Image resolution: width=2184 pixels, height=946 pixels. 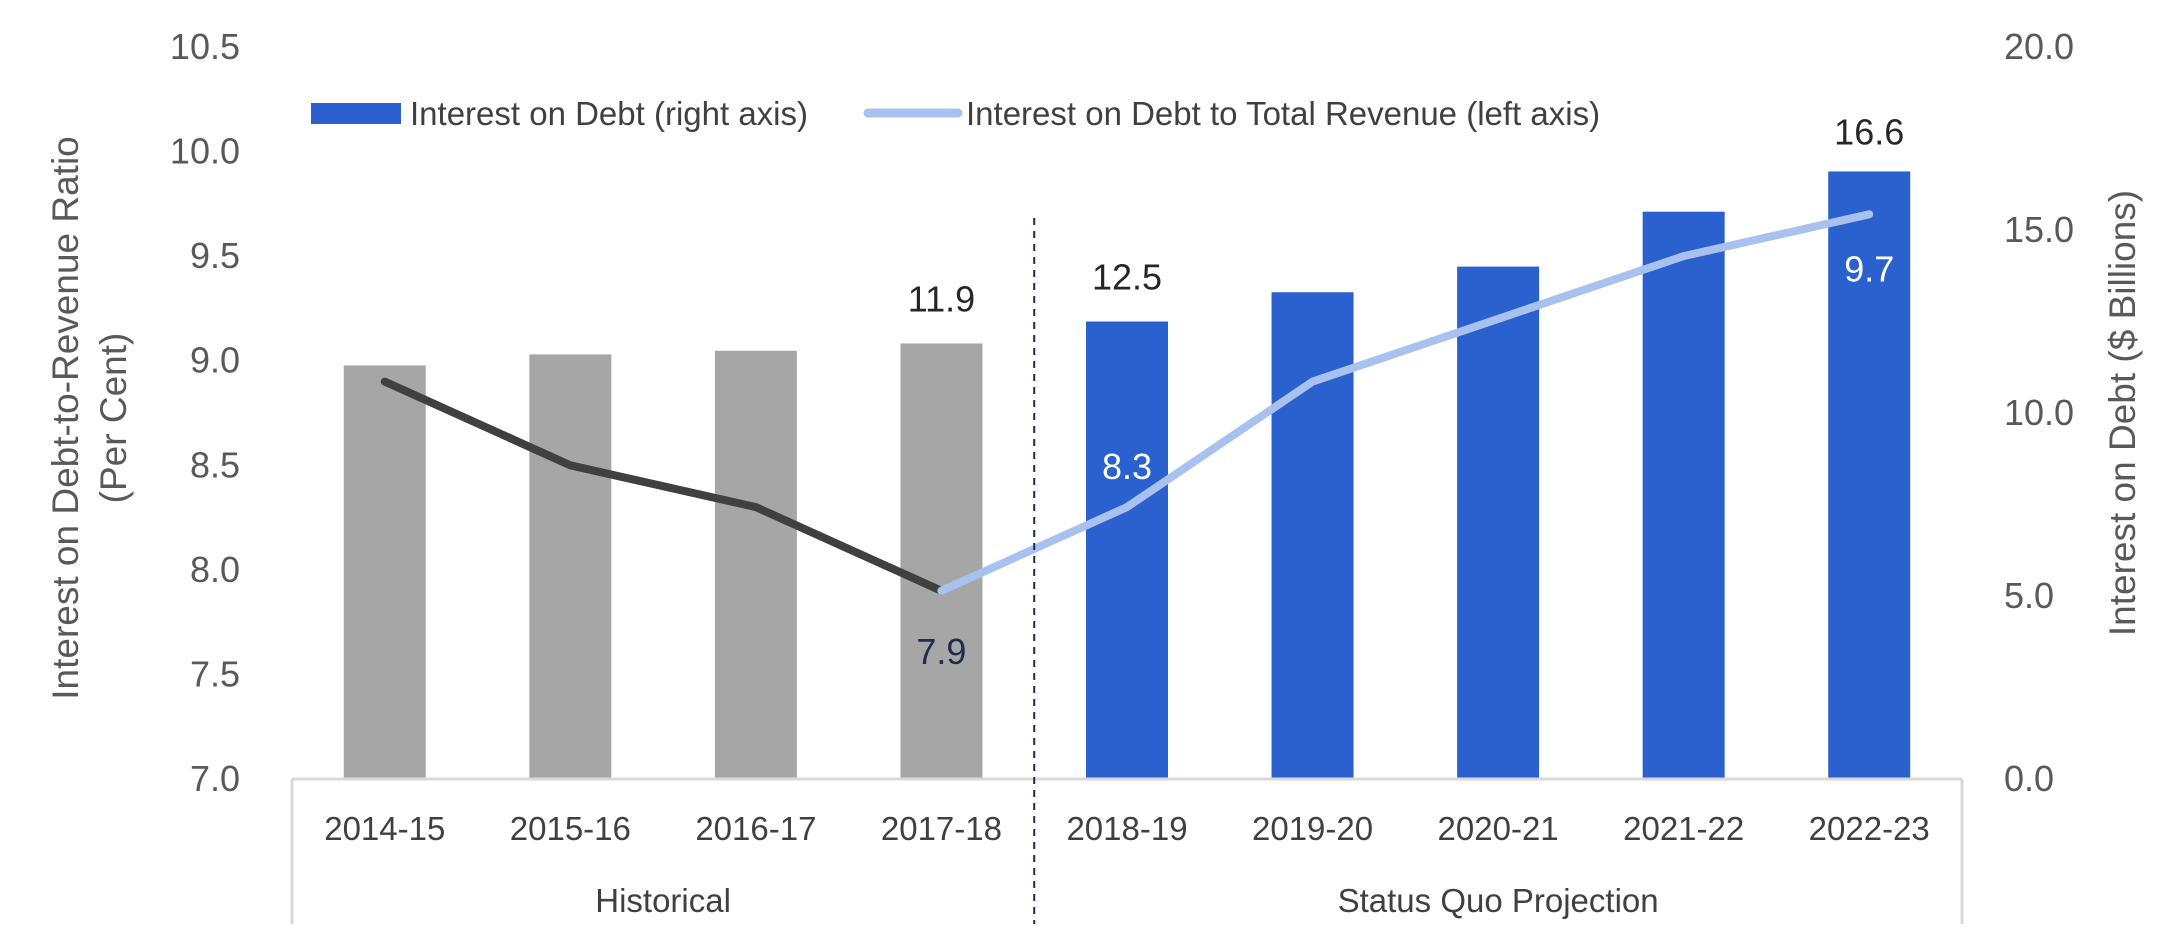 What do you see at coordinates (215, 673) in the screenshot?
I see `y-left-tick-label: 7.5` at bounding box center [215, 673].